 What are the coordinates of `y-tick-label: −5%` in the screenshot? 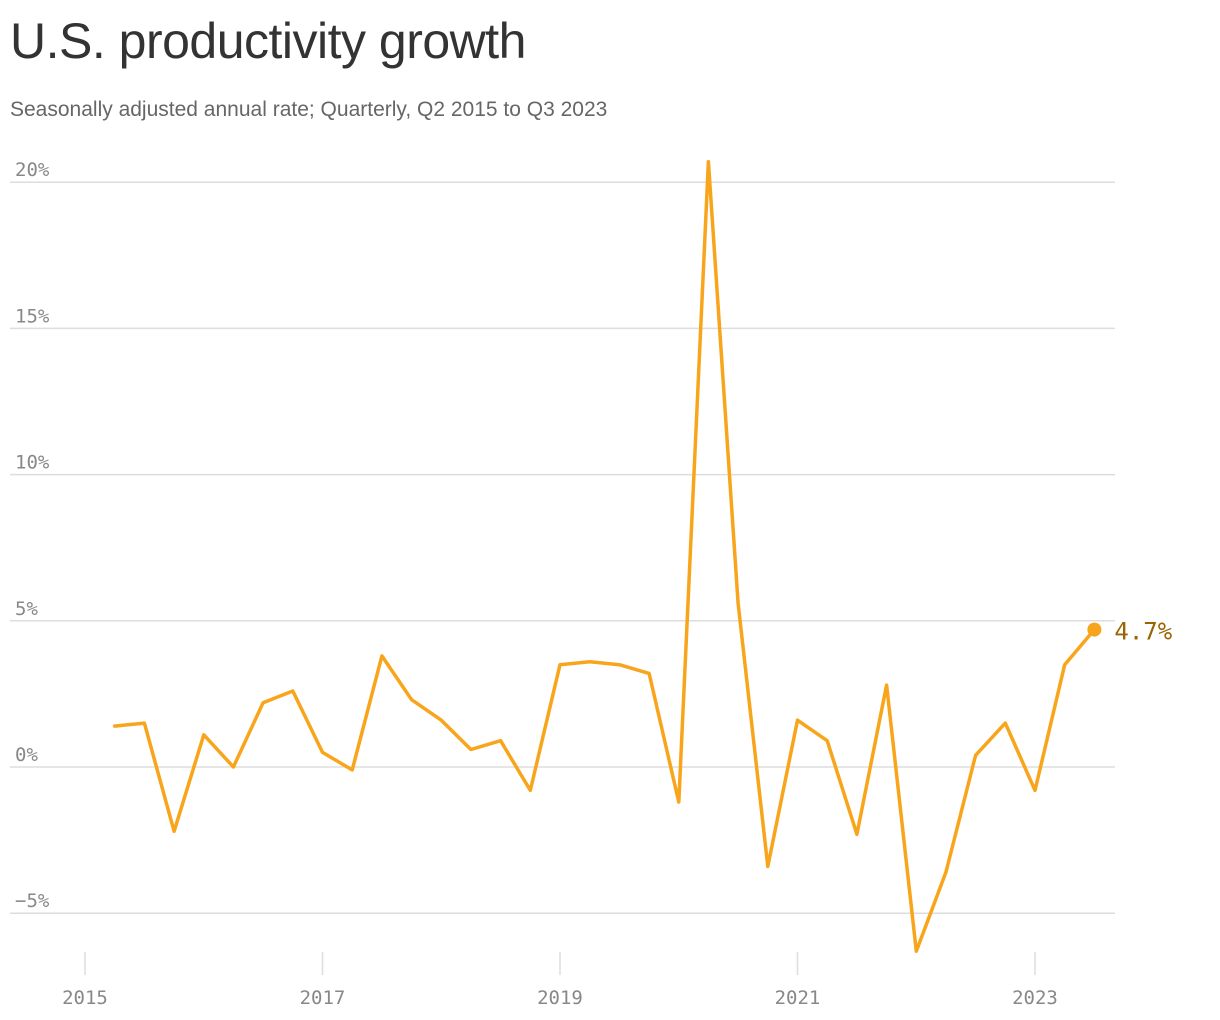 It's located at (32, 901).